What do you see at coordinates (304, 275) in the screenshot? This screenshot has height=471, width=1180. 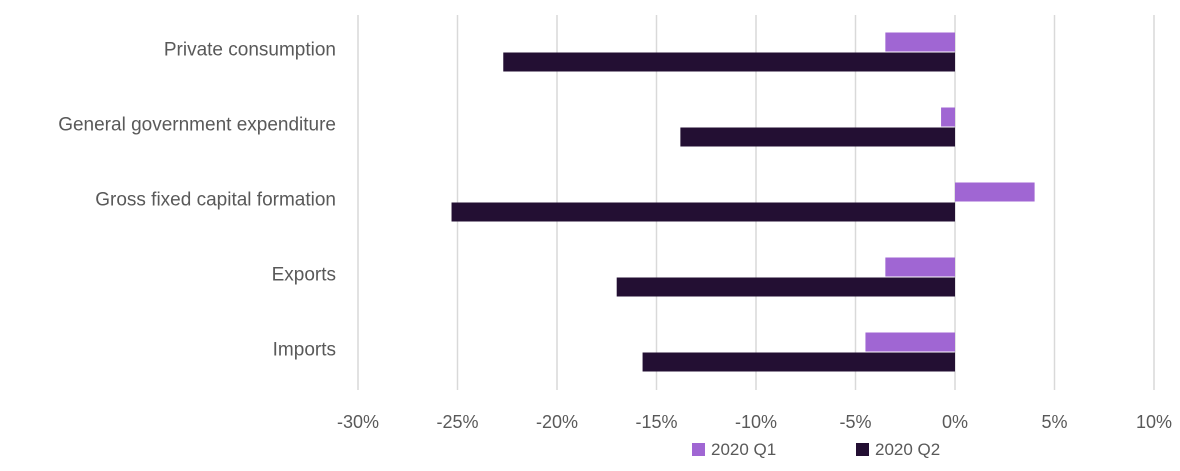 I see `category-label-exports: Exports` at bounding box center [304, 275].